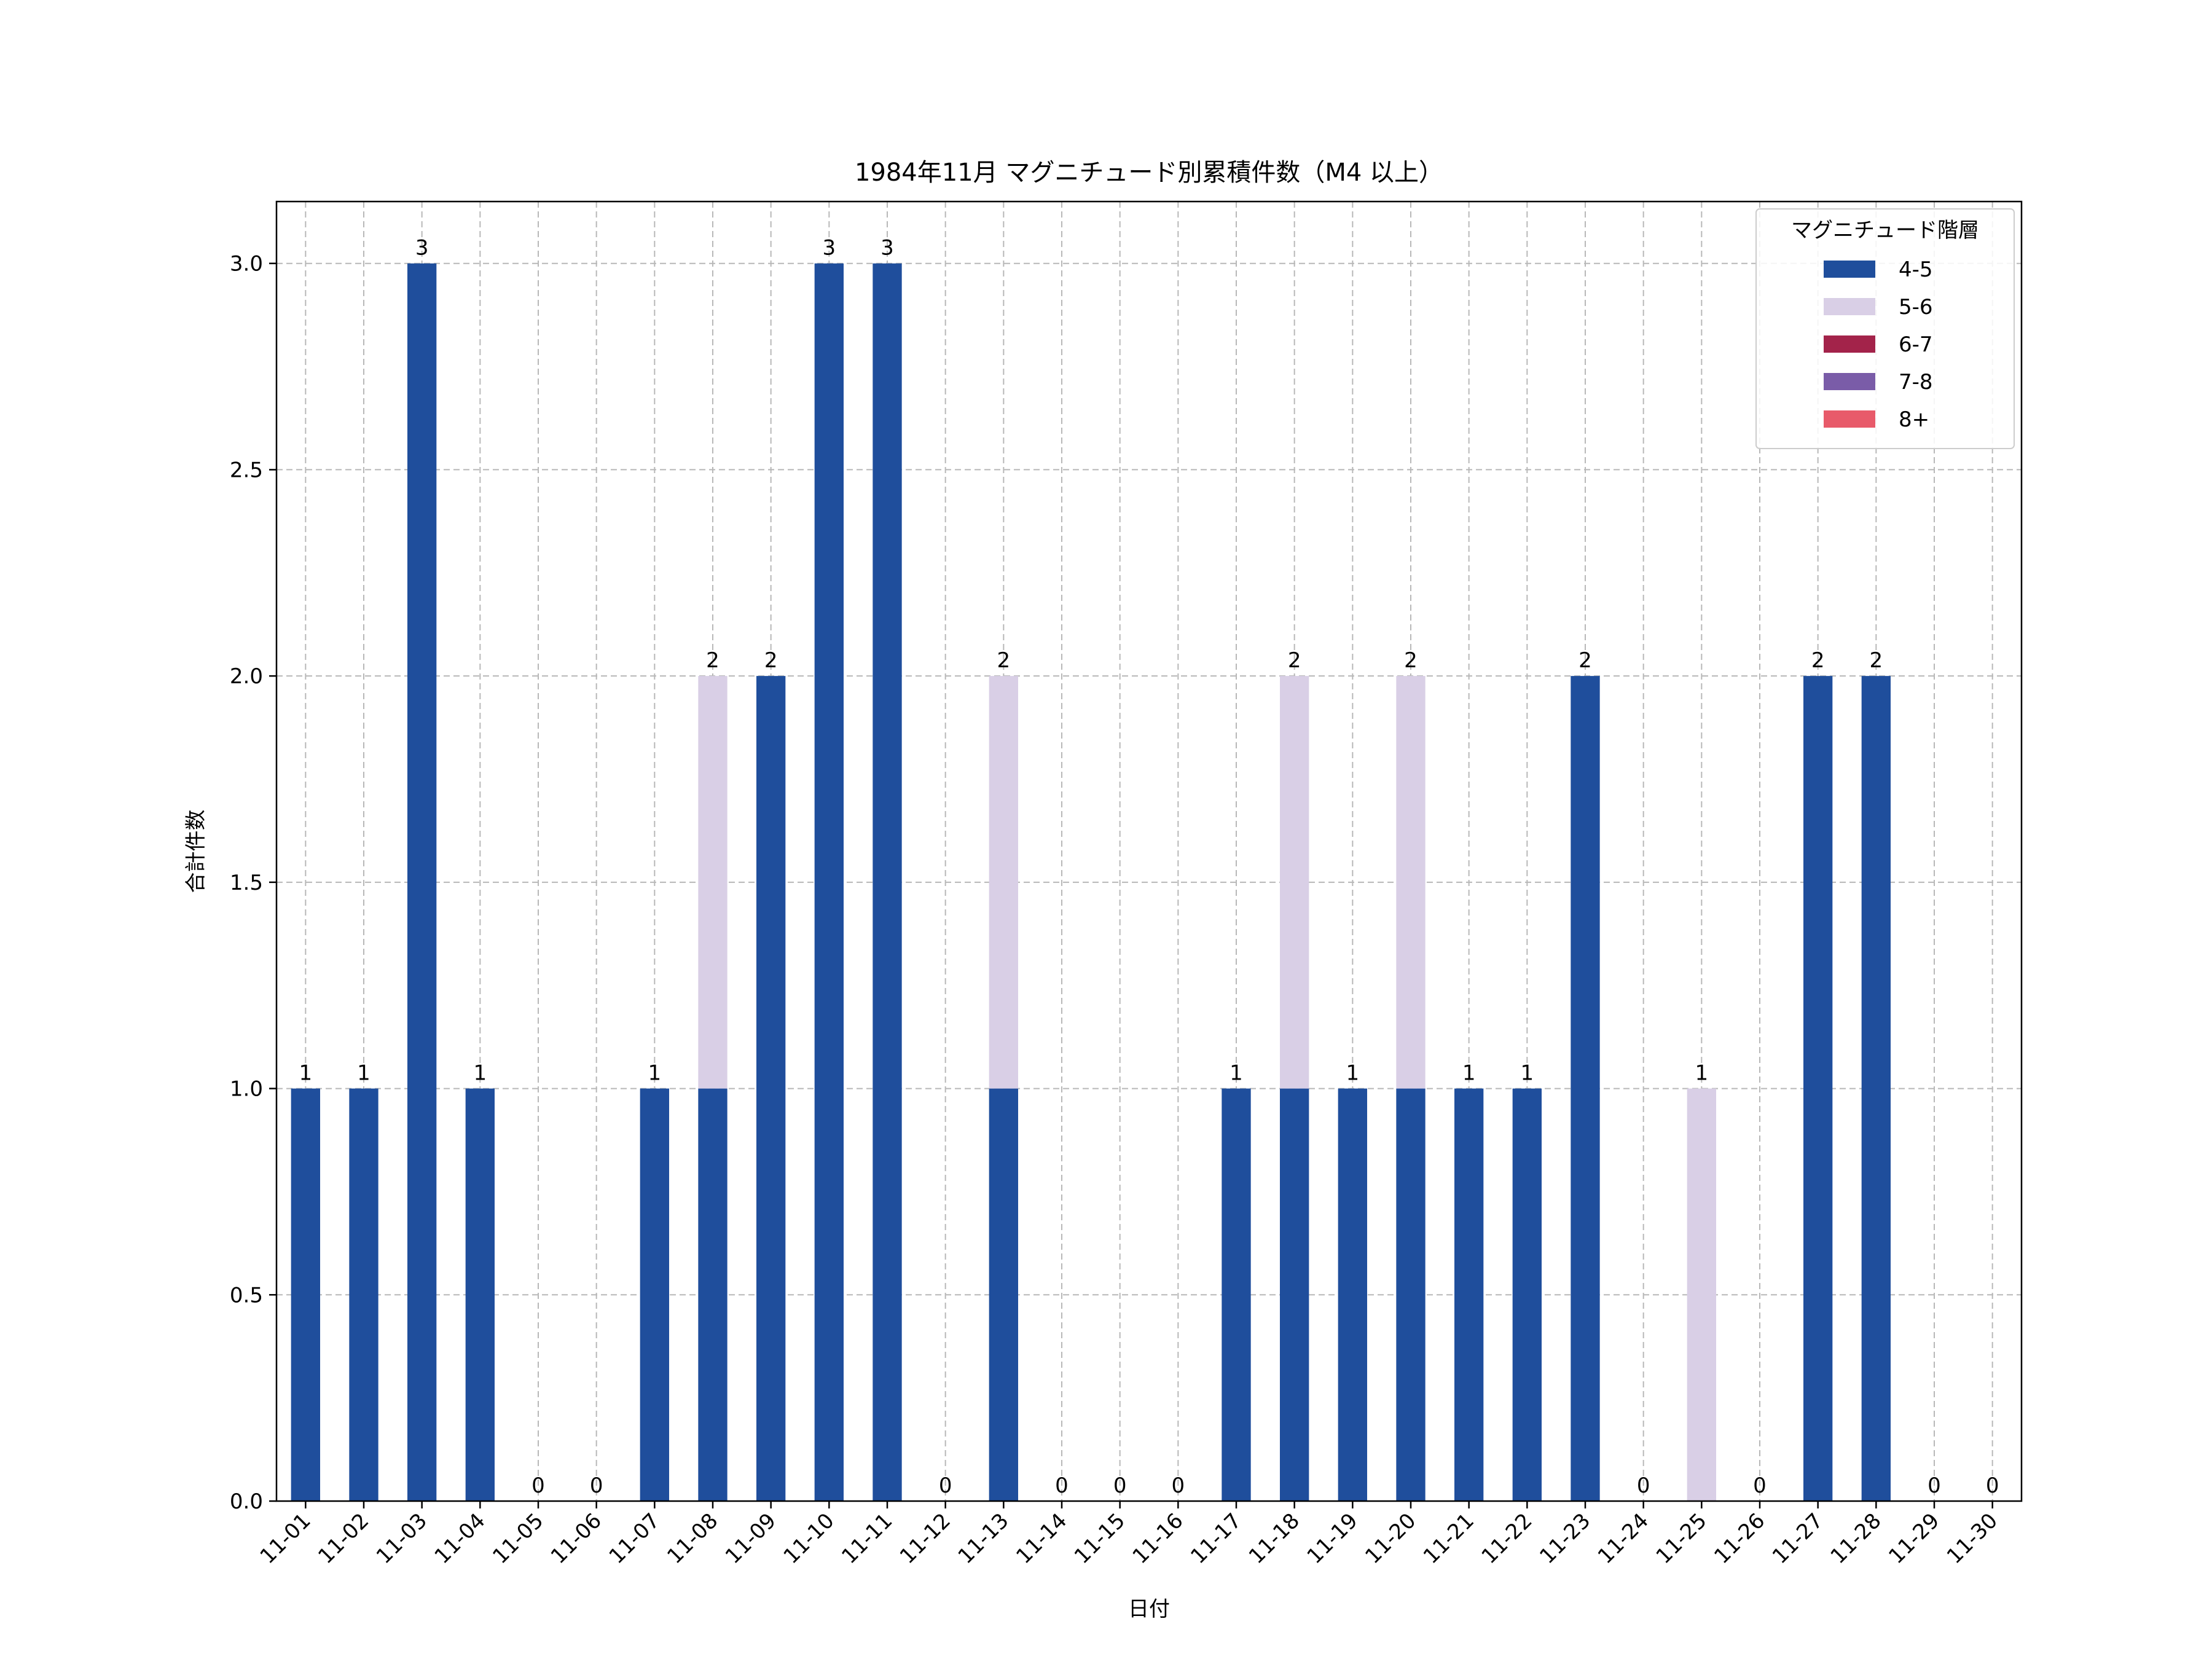  I want to click on y-axis: 0.0 0.5 1.0 1.5 2.0 2.5 3.0, so click(253, 883).